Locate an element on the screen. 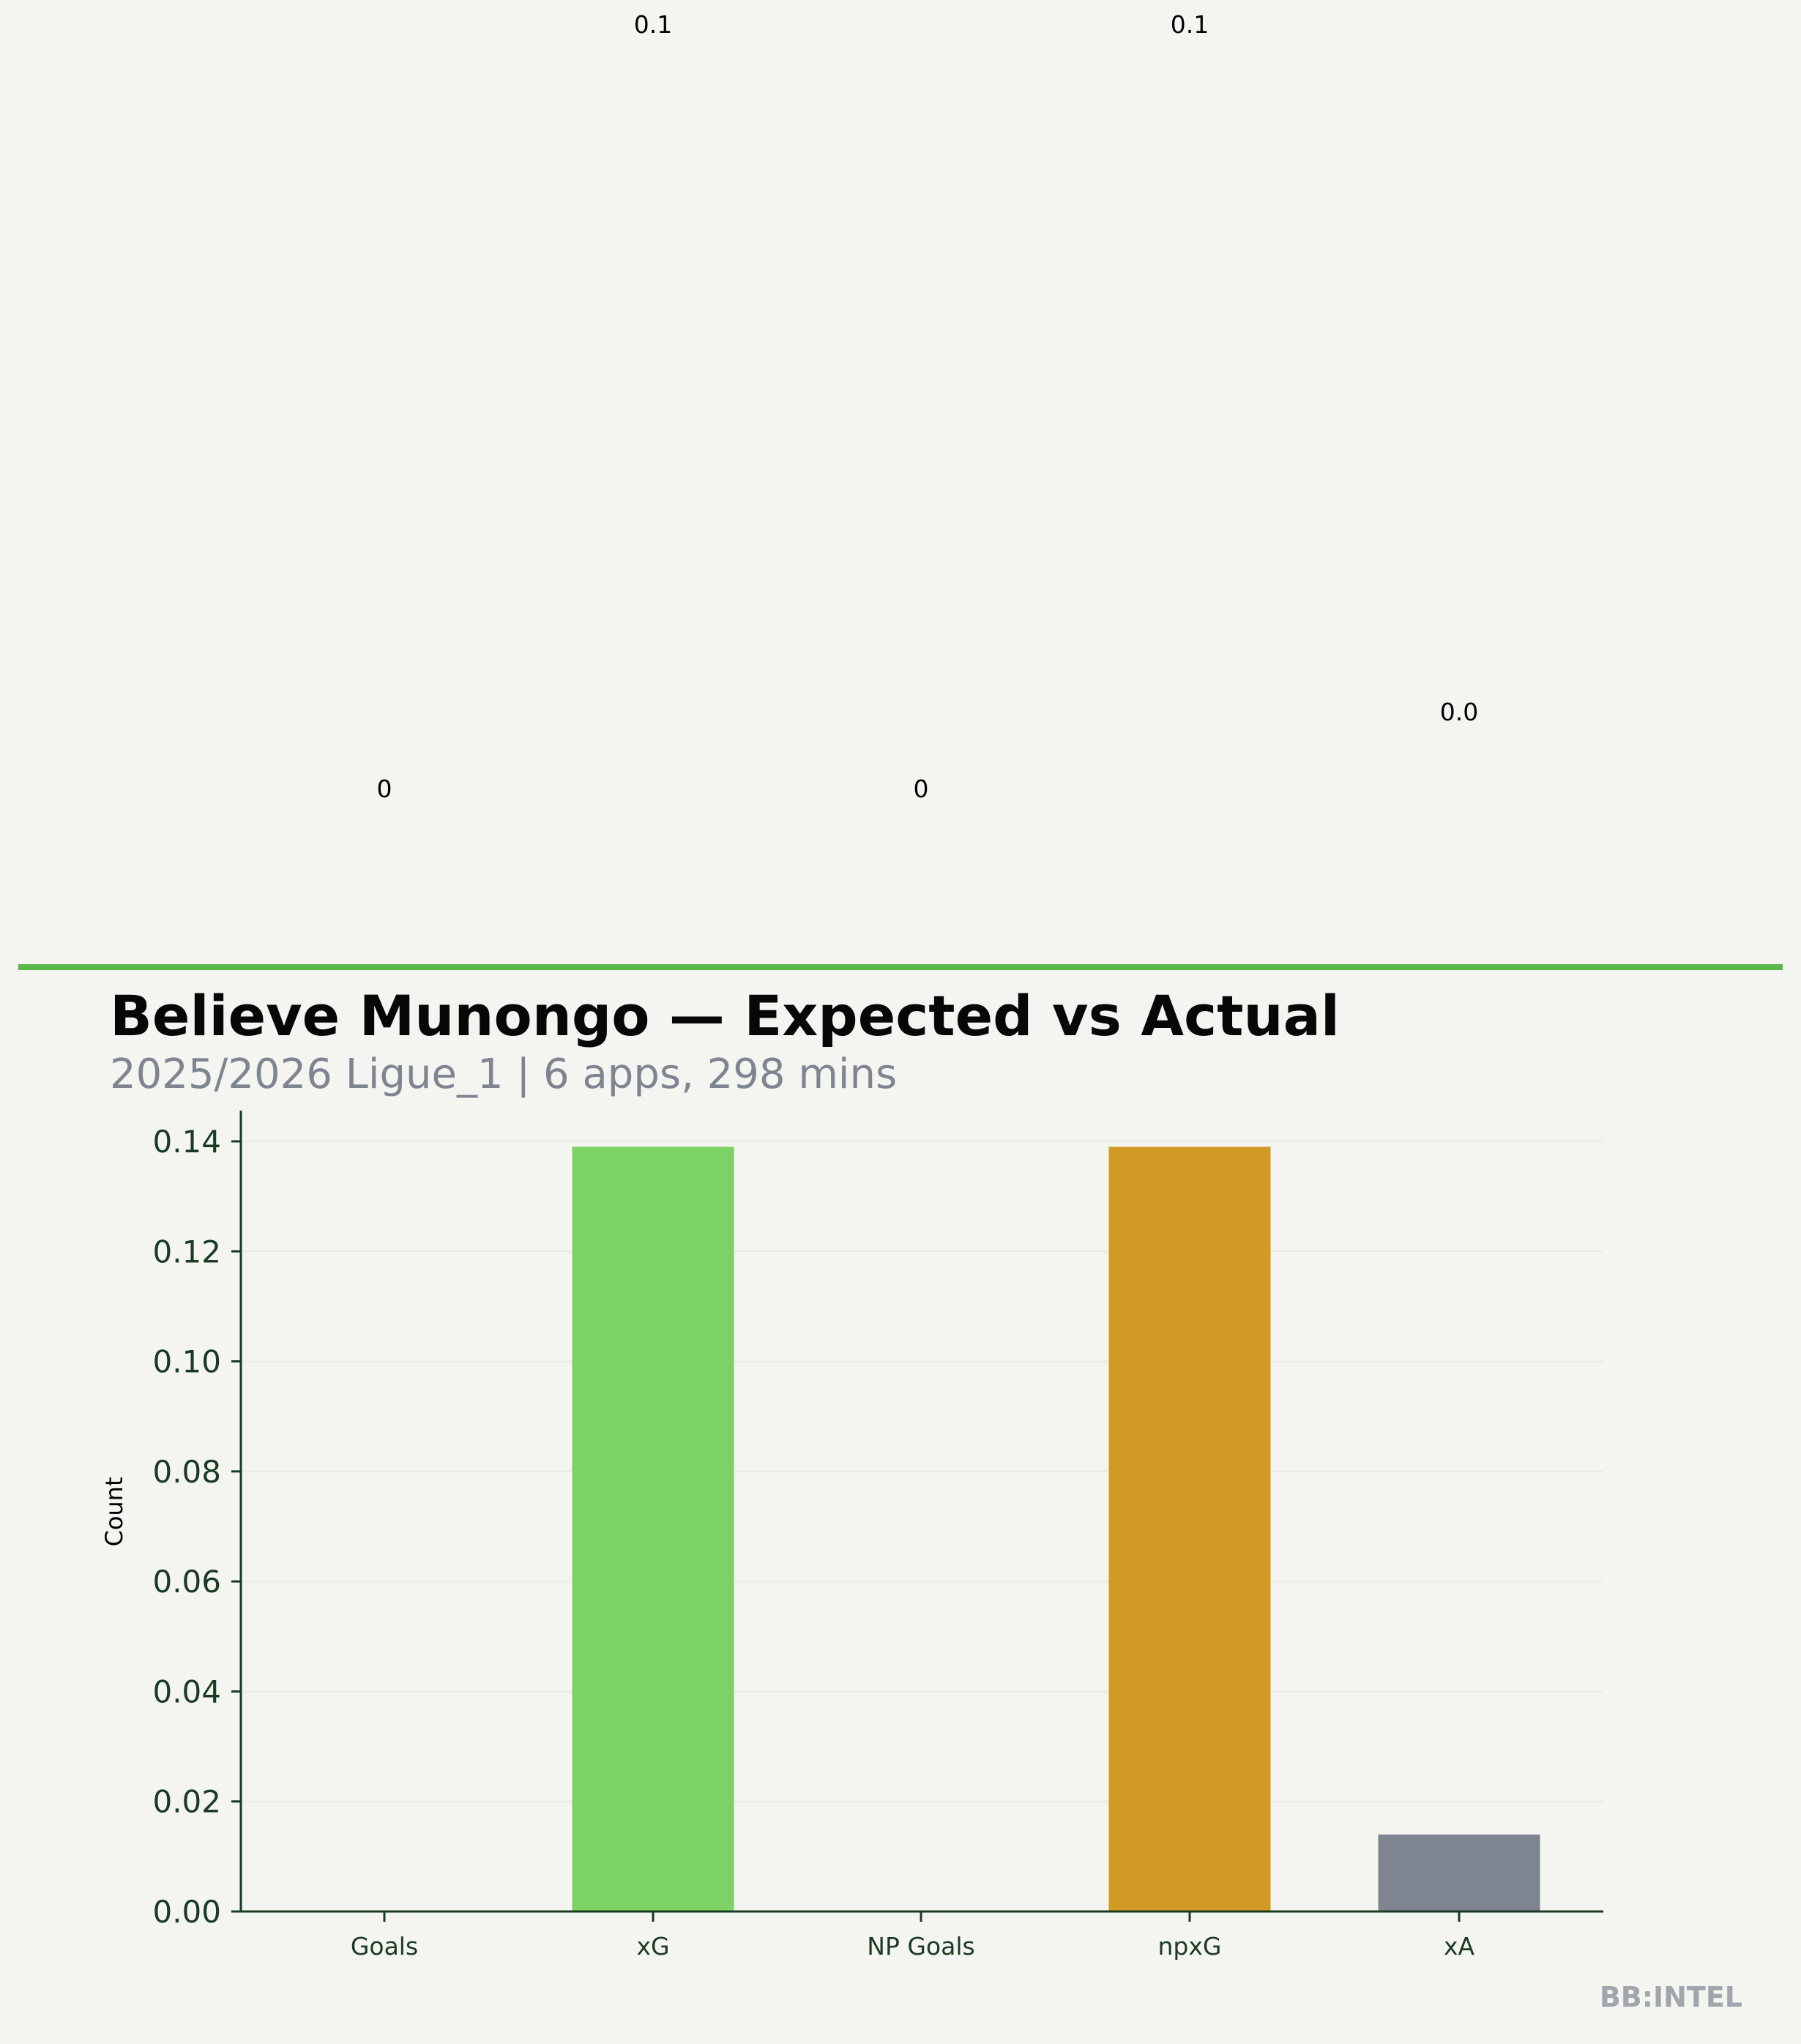 This screenshot has height=2044, width=1801. y-tick-label: 0.12 is located at coordinates (186, 1251).